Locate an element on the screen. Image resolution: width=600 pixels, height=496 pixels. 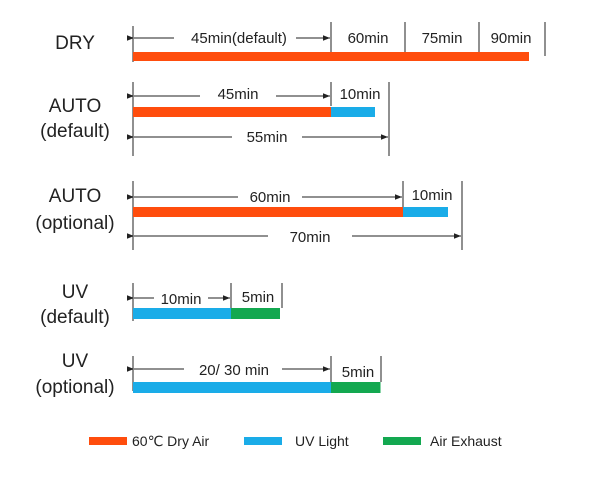
total-label: 55min is located at coordinates (267, 137).